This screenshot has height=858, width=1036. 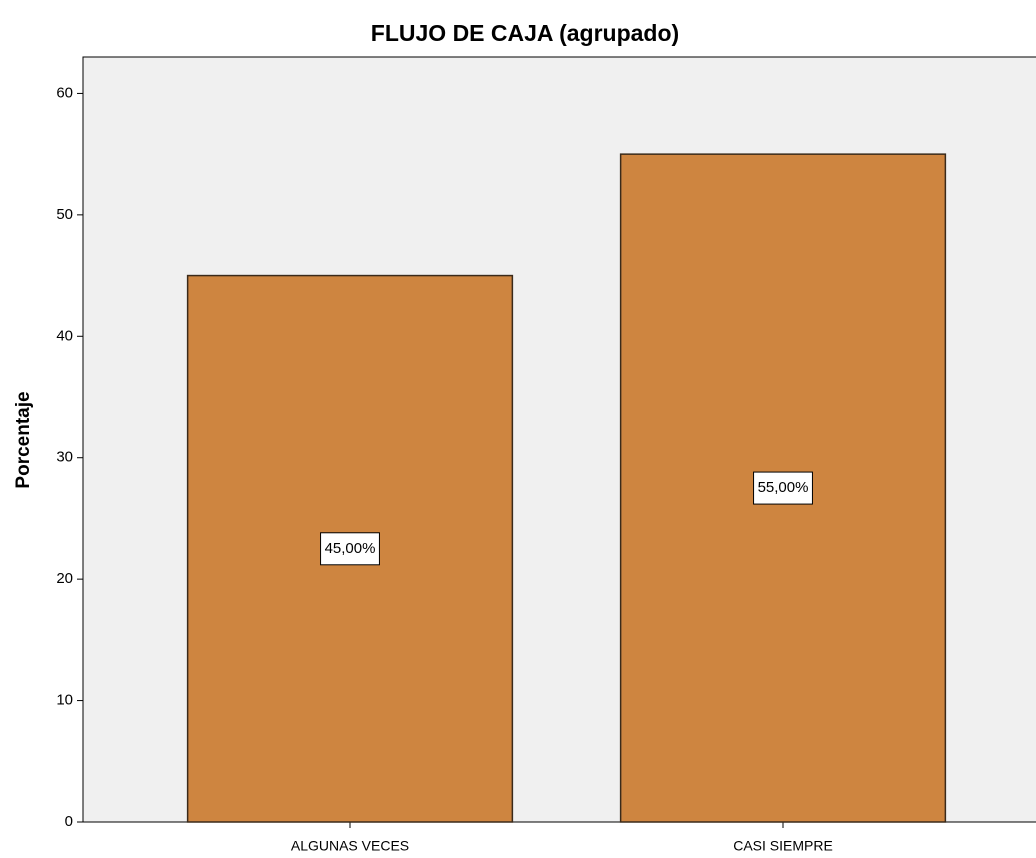 I want to click on y-tick-label: 0, so click(x=69, y=821).